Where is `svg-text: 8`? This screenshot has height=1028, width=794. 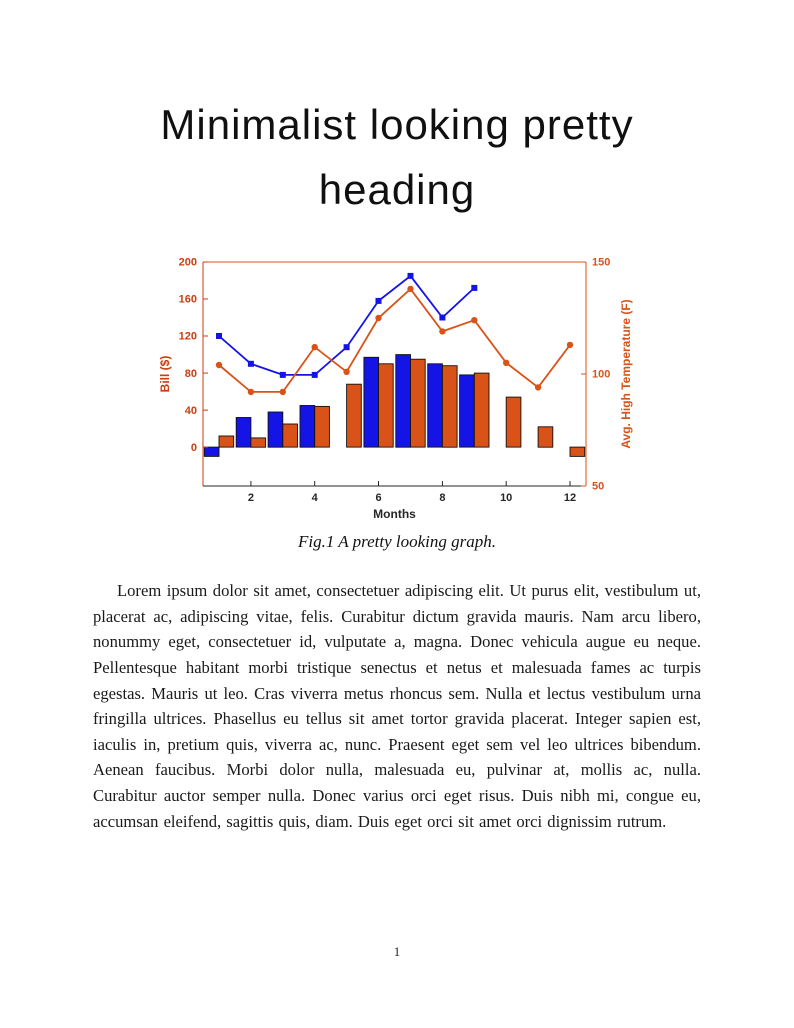 svg-text: 8 is located at coordinates (442, 498).